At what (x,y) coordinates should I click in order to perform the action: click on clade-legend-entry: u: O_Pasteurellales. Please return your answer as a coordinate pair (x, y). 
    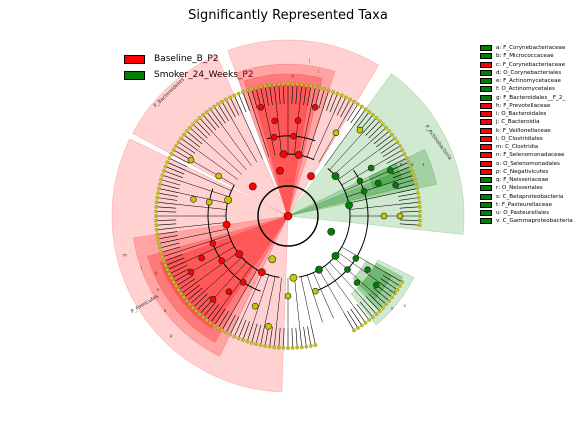
    Looking at the image, I should click on (528, 213).